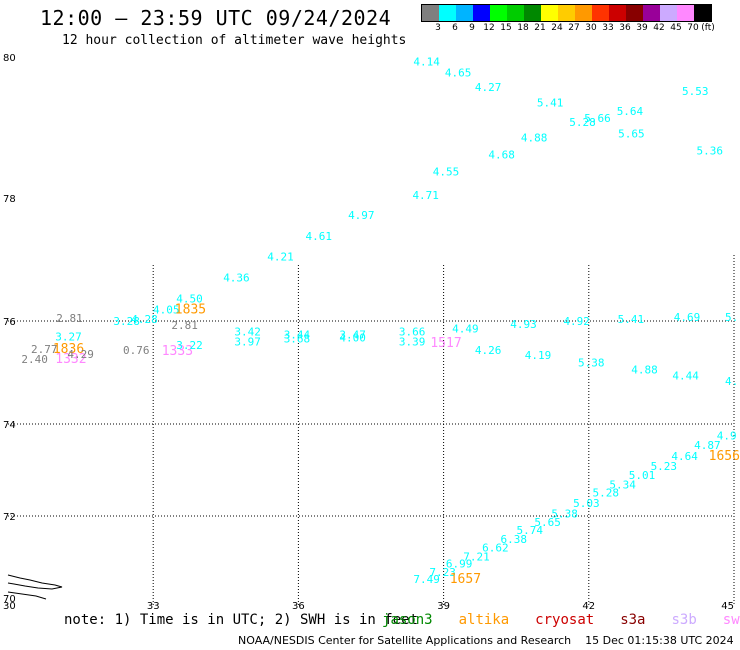  What do you see at coordinates (489, 28) in the screenshot?
I see `legend-label: 12` at bounding box center [489, 28].